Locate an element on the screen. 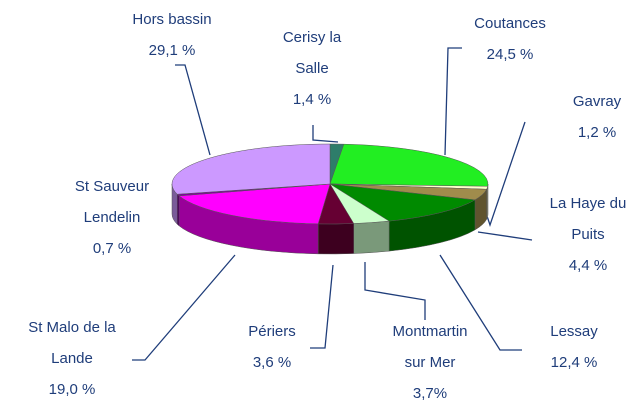 The image size is (640, 407). slice-label: Lessay 12,4 % is located at coordinates (574, 347).